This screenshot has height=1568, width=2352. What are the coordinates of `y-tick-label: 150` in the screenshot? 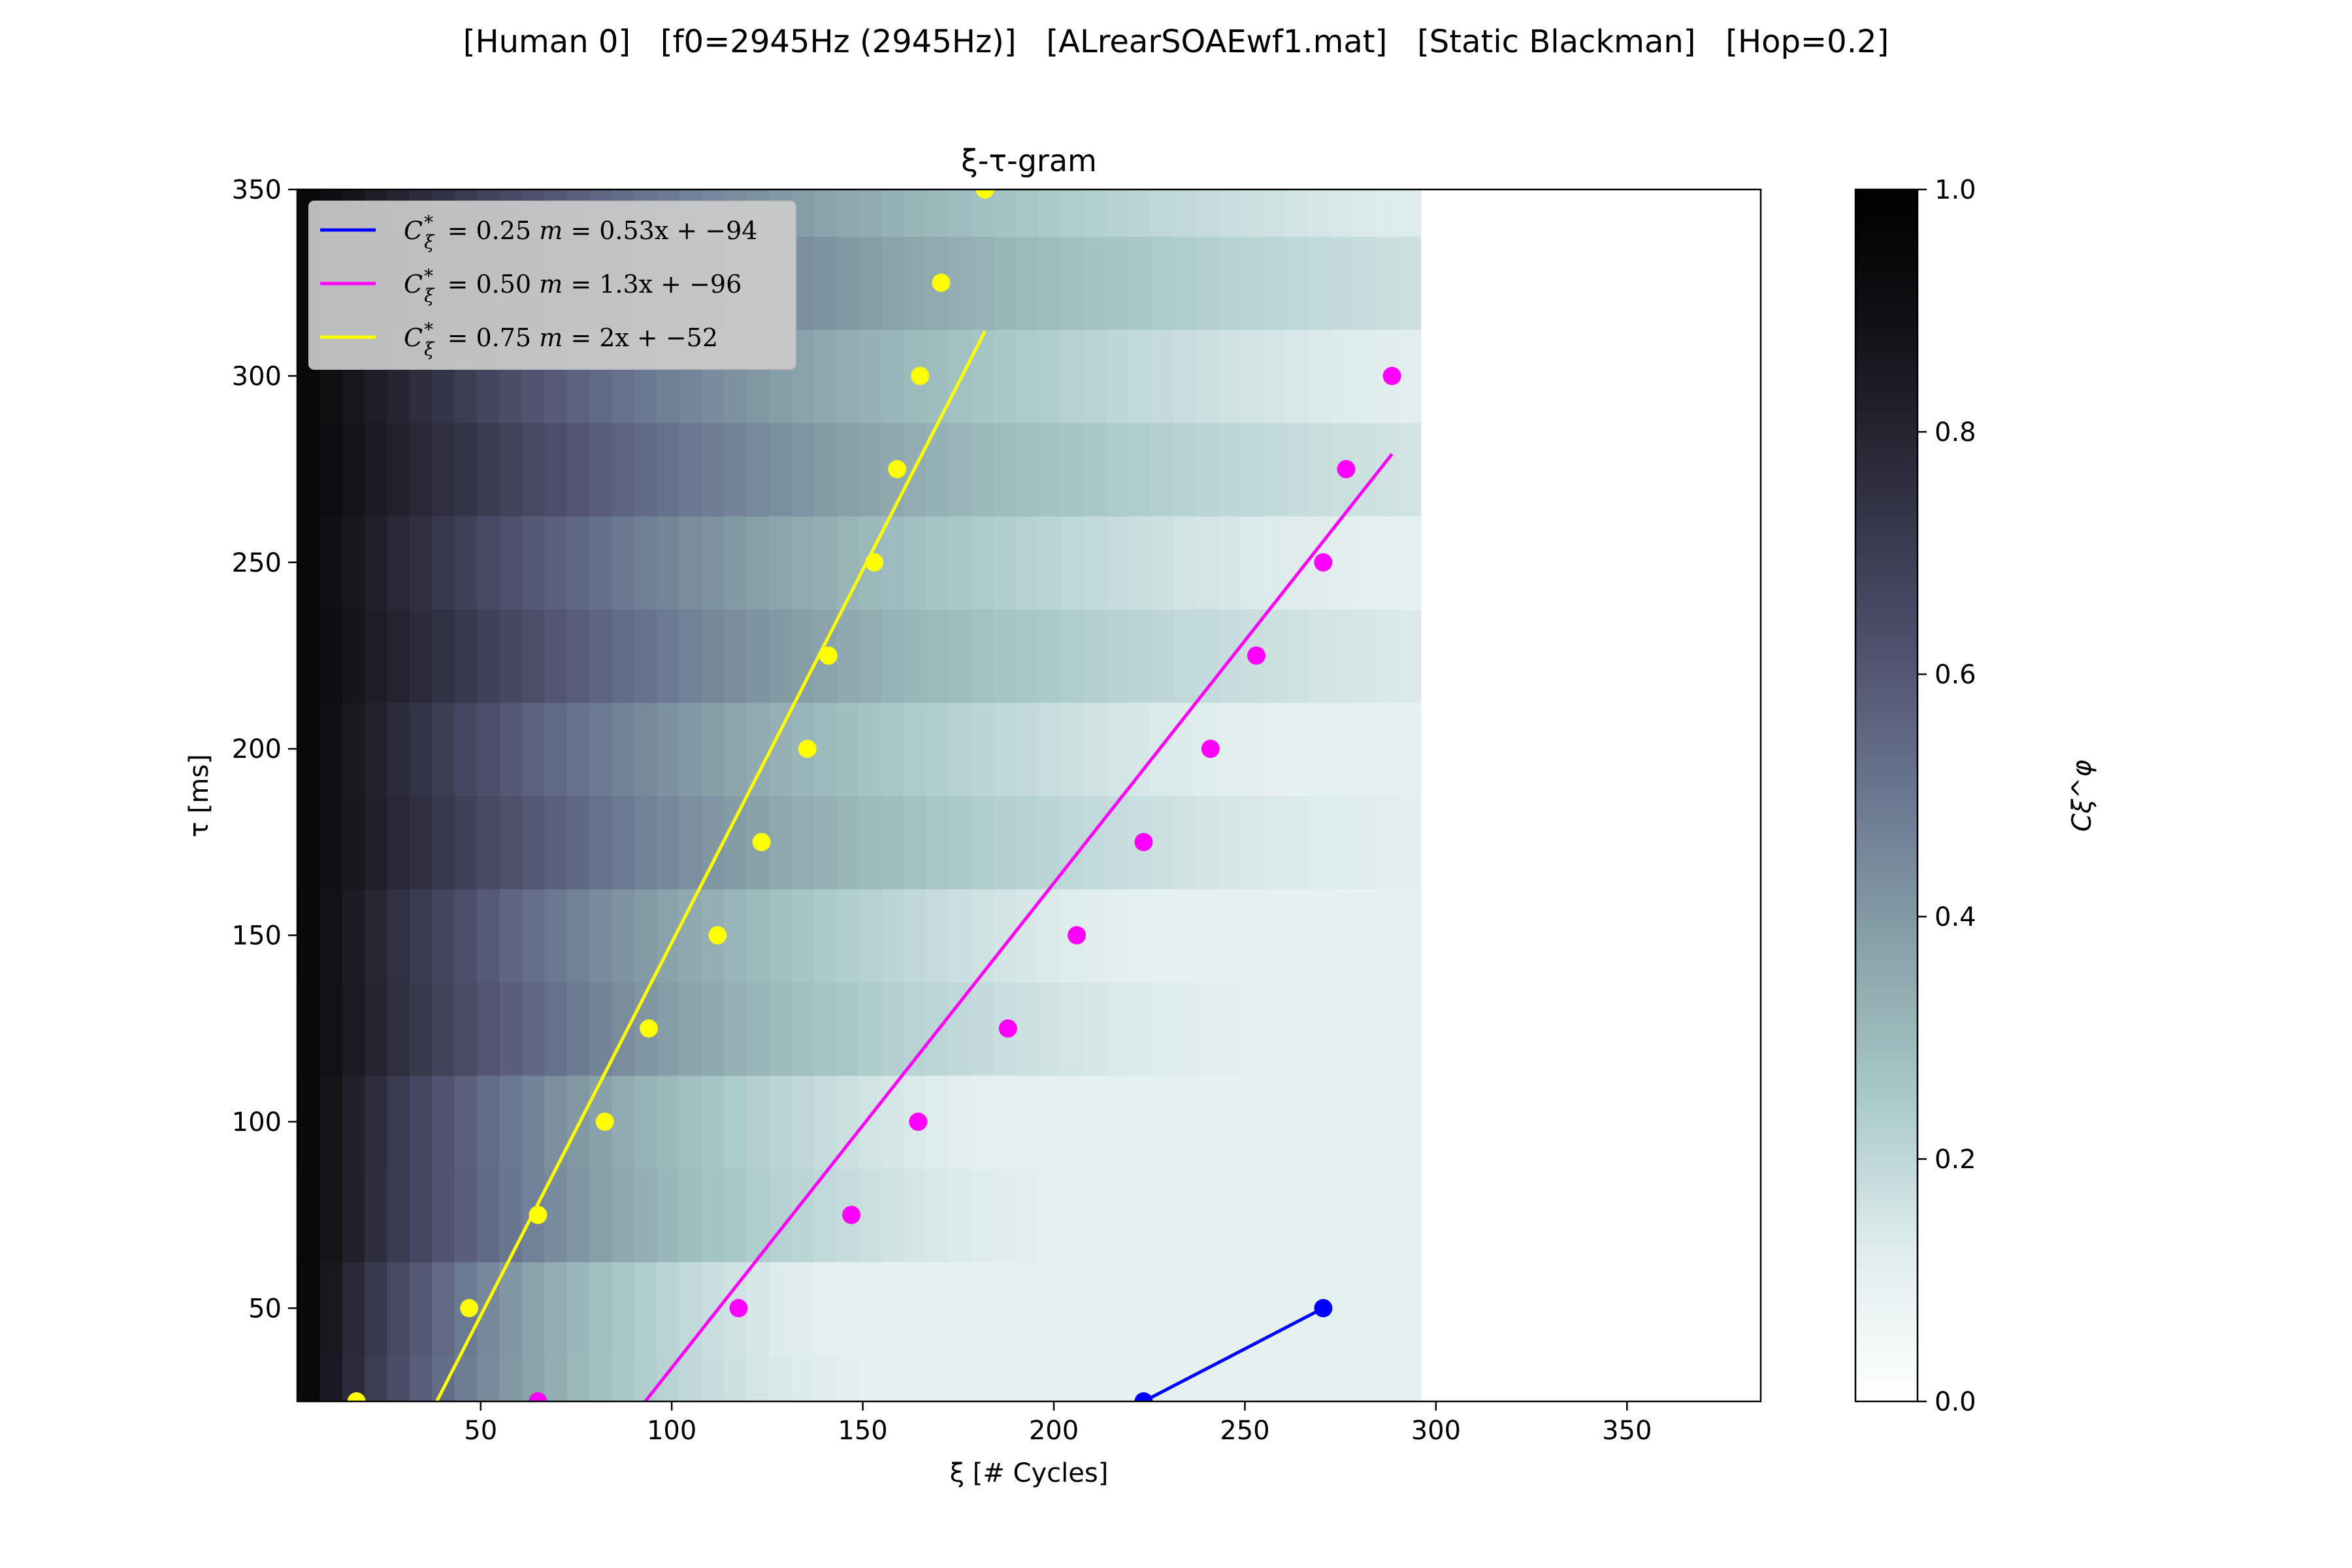 It's located at (257, 936).